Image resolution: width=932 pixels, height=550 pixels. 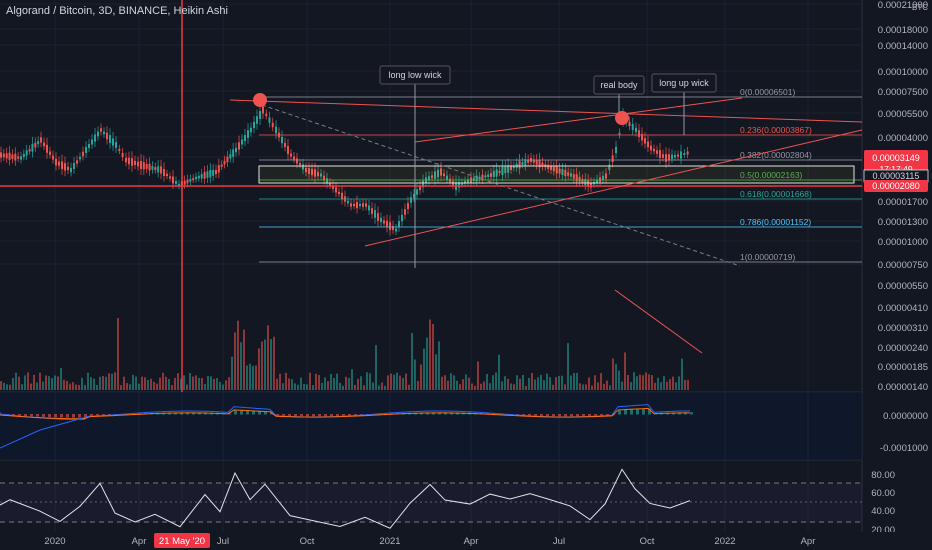 What do you see at coordinates (776, 155) in the screenshot?
I see `fib-level-label: 0.382(0.00002804)` at bounding box center [776, 155].